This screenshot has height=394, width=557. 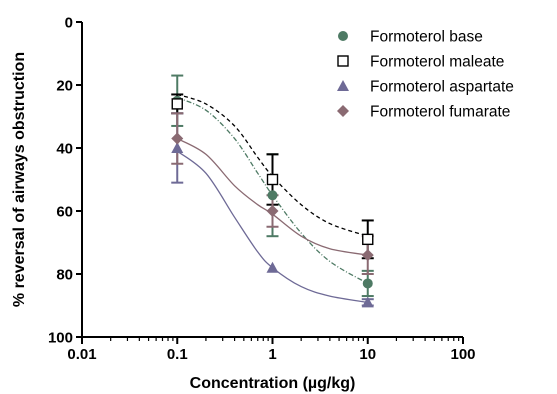 I want to click on y-tick-label: 40, so click(x=64, y=149).